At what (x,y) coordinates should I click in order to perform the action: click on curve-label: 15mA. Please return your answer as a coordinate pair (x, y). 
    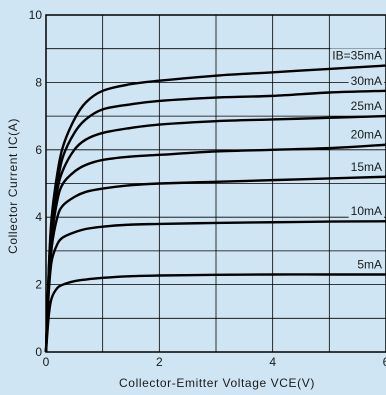
    Looking at the image, I should click on (366, 167).